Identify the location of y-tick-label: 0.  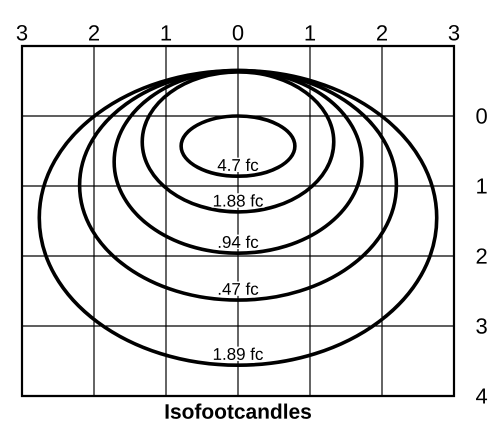
(481, 116).